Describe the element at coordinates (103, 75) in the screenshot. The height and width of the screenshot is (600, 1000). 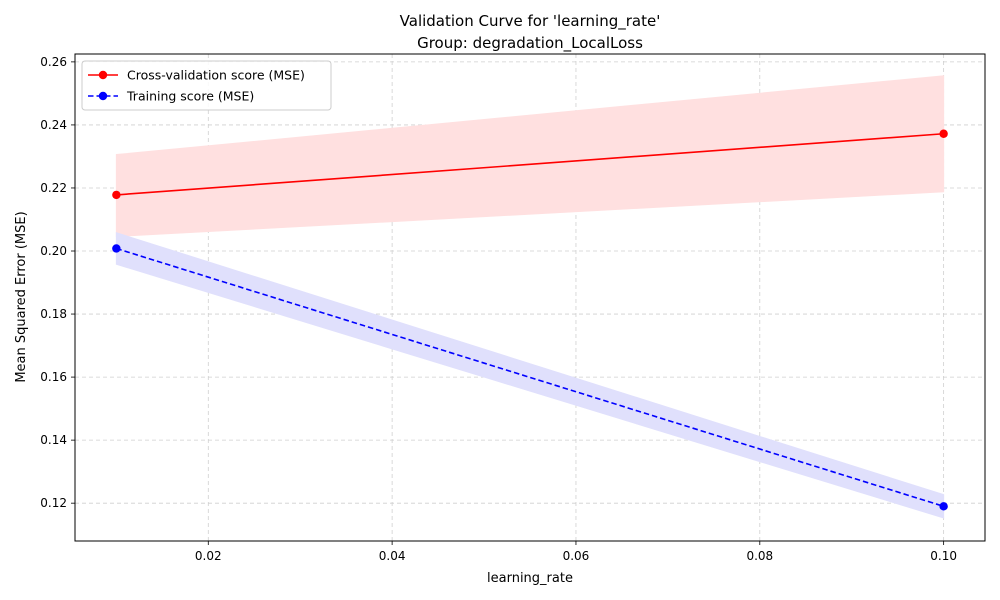
I see `legend-marker-cv` at that location.